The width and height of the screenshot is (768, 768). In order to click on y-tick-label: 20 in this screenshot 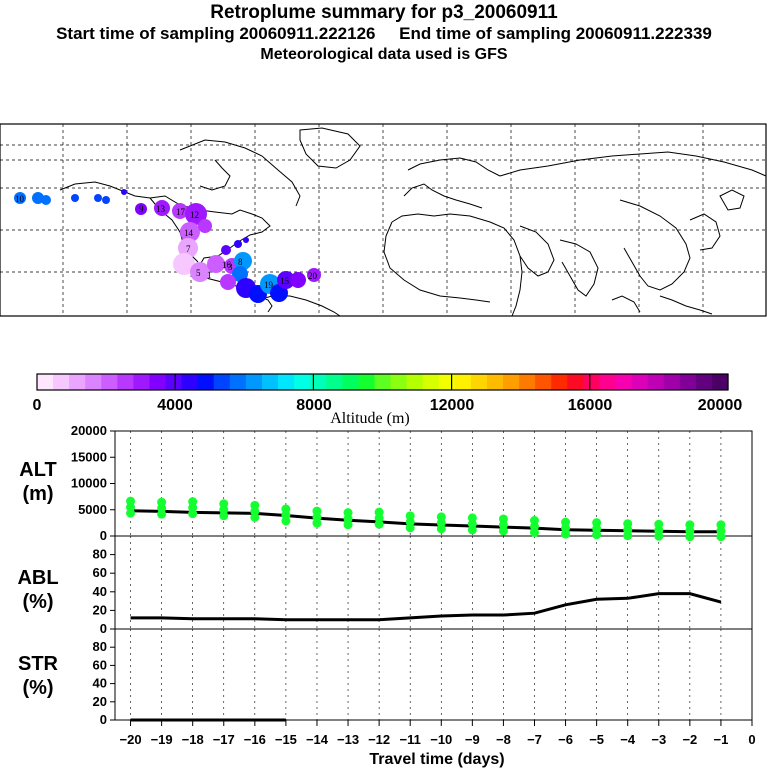, I will do `click(100, 609)`.